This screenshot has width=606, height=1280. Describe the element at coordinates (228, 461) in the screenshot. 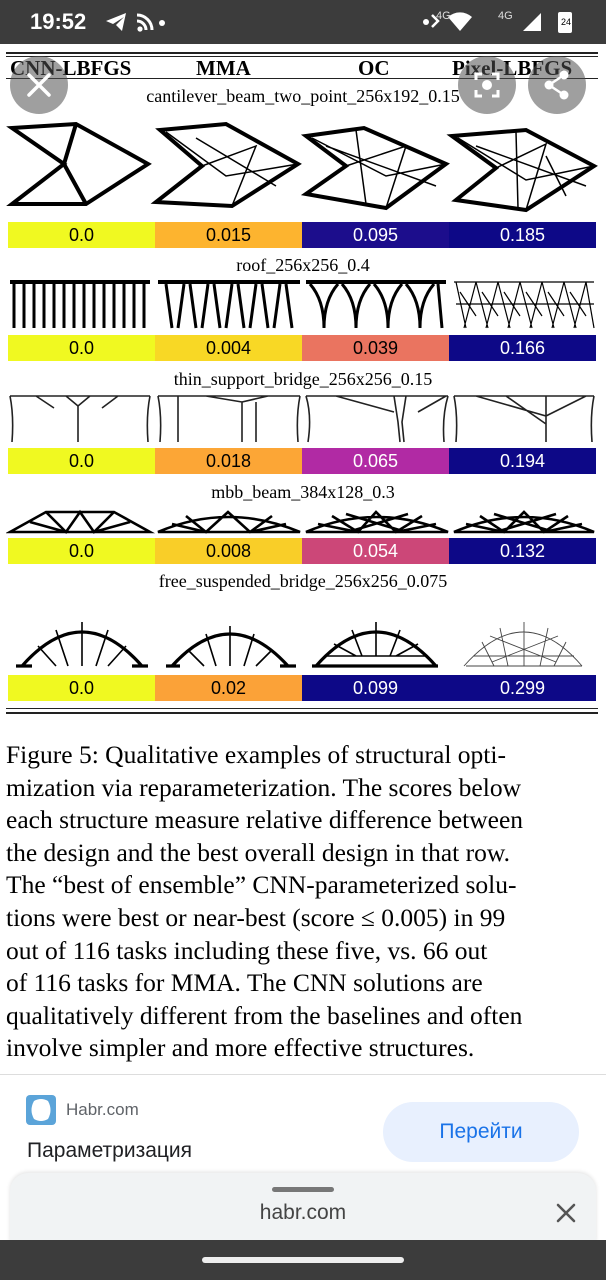

I see `score-cell: 0.018` at that location.